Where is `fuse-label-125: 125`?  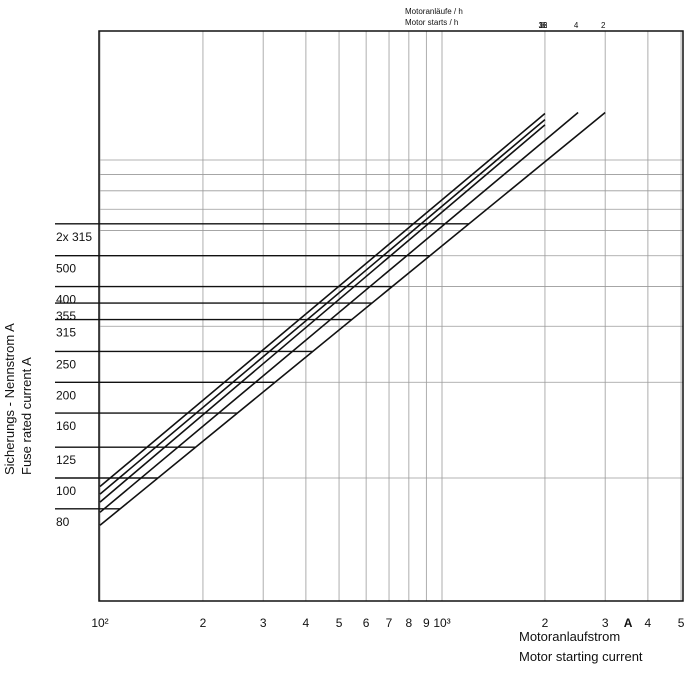
fuse-label-125: 125 is located at coordinates (66, 460).